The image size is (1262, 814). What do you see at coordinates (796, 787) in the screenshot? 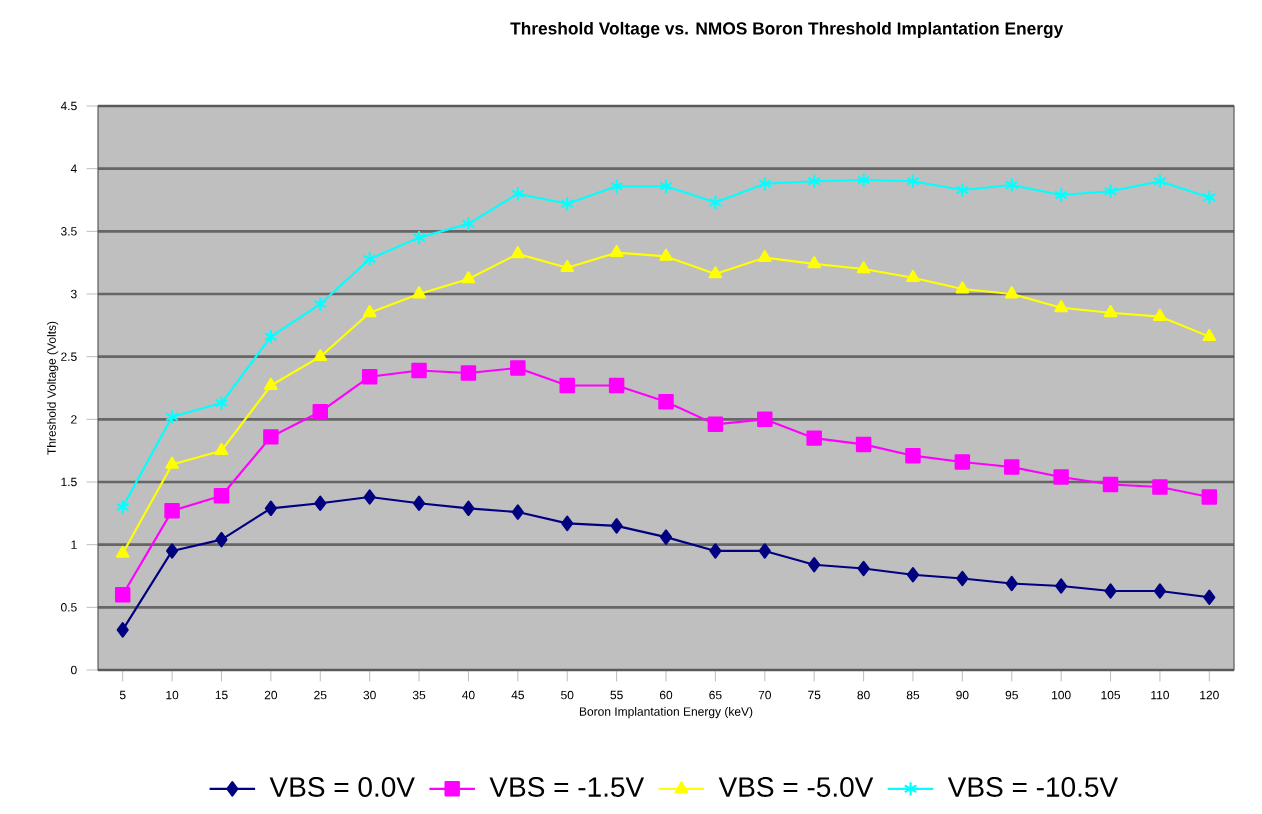
I see `legend-label: VBS = -5.0V` at bounding box center [796, 787].